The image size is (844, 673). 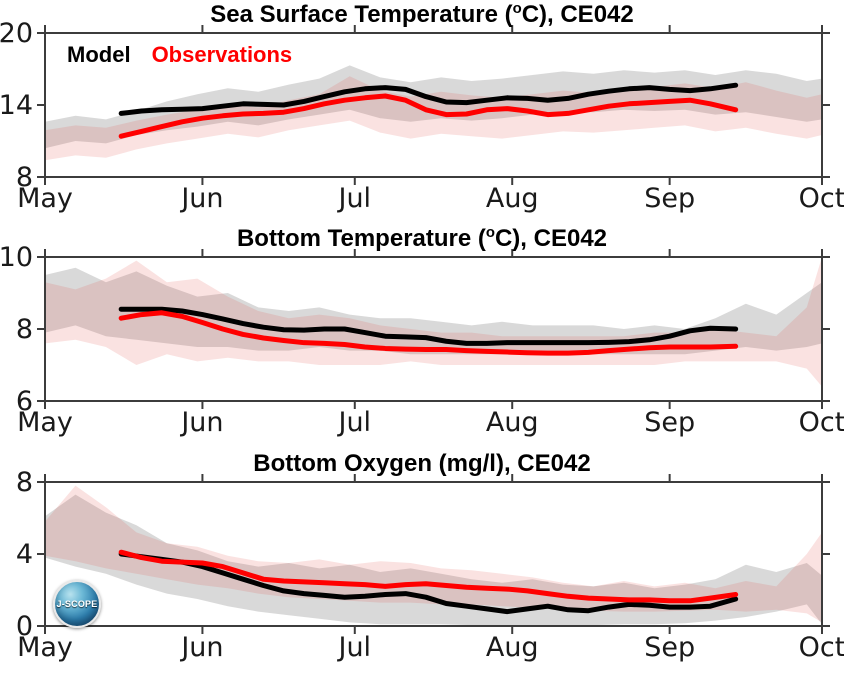 I want to click on legend: Model Observations, so click(x=179, y=55).